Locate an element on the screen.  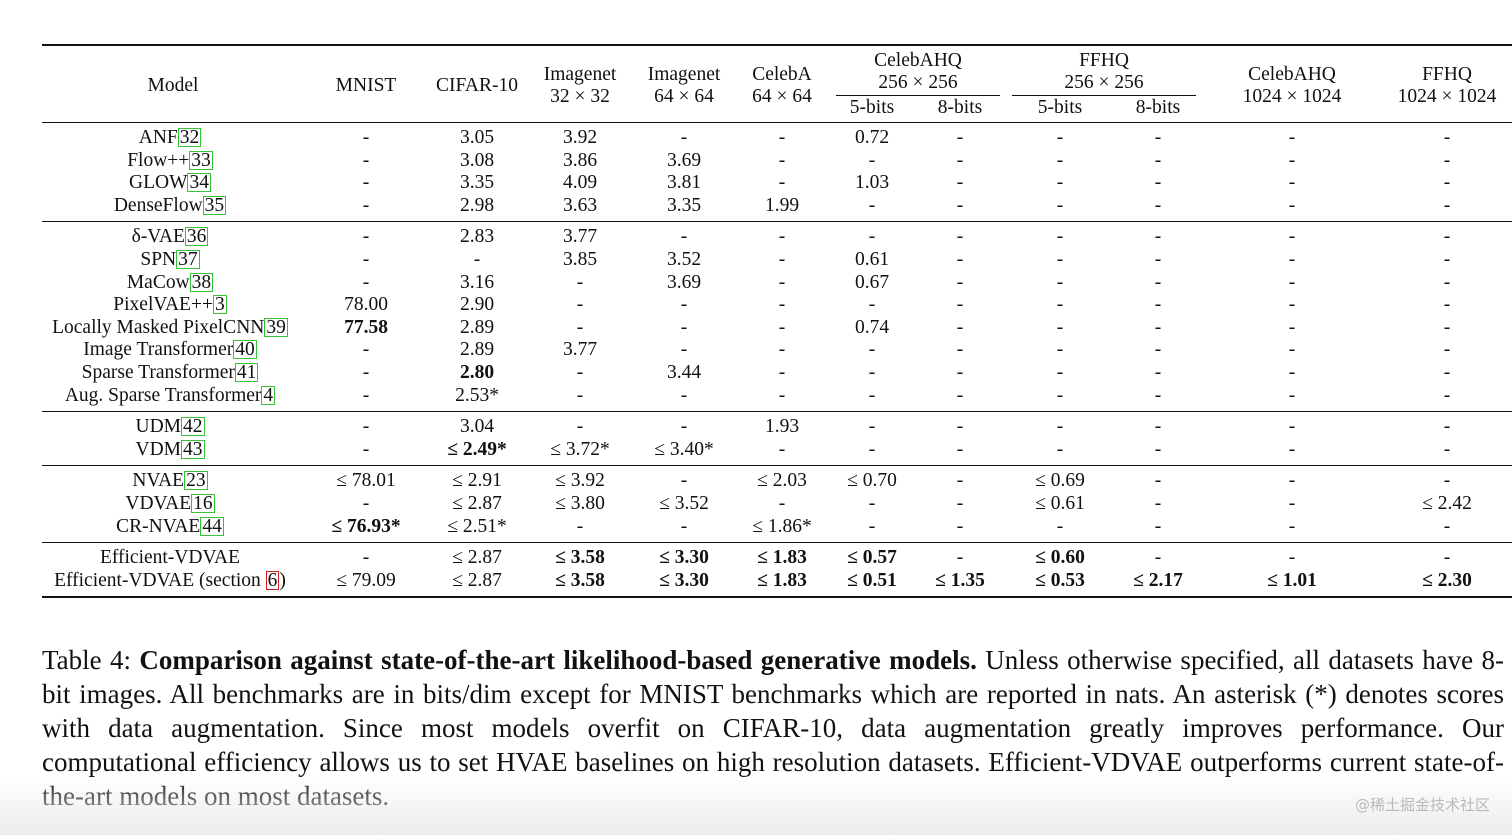
score-cell: ≤ 0.69 is located at coordinates (1060, 479).